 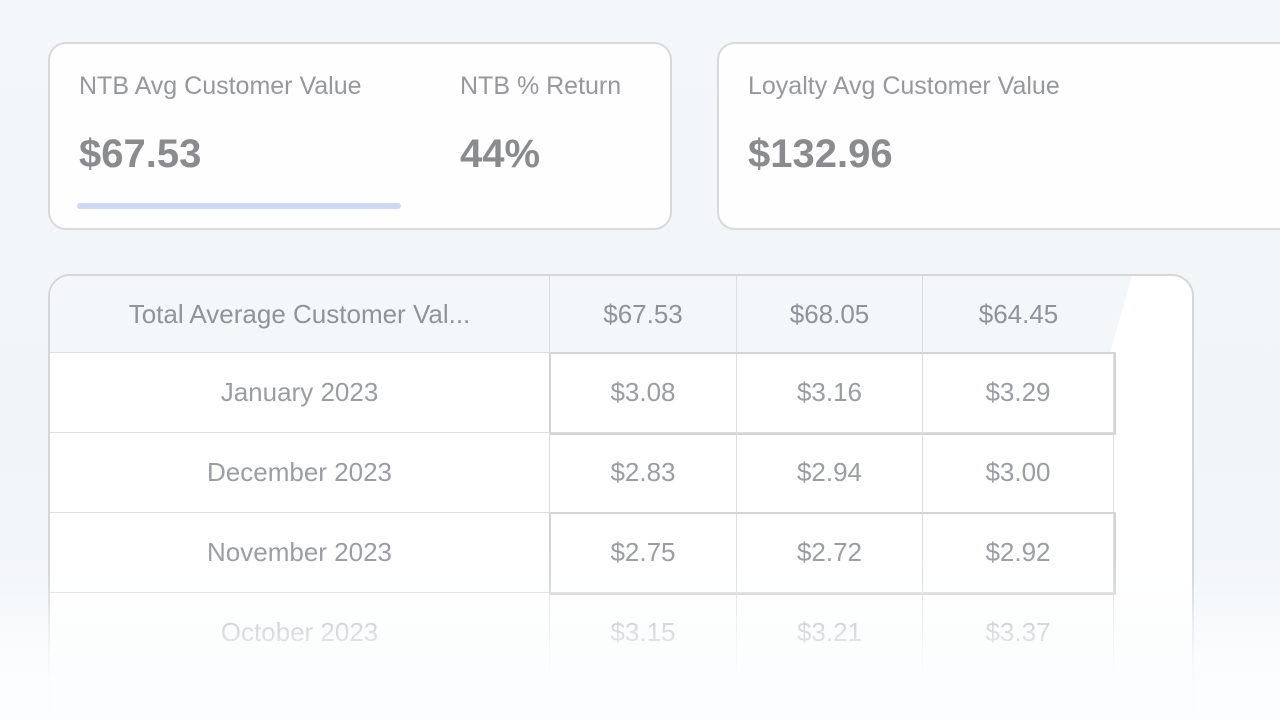 I want to click on table-header-value-1: $67.53, so click(x=643, y=314).